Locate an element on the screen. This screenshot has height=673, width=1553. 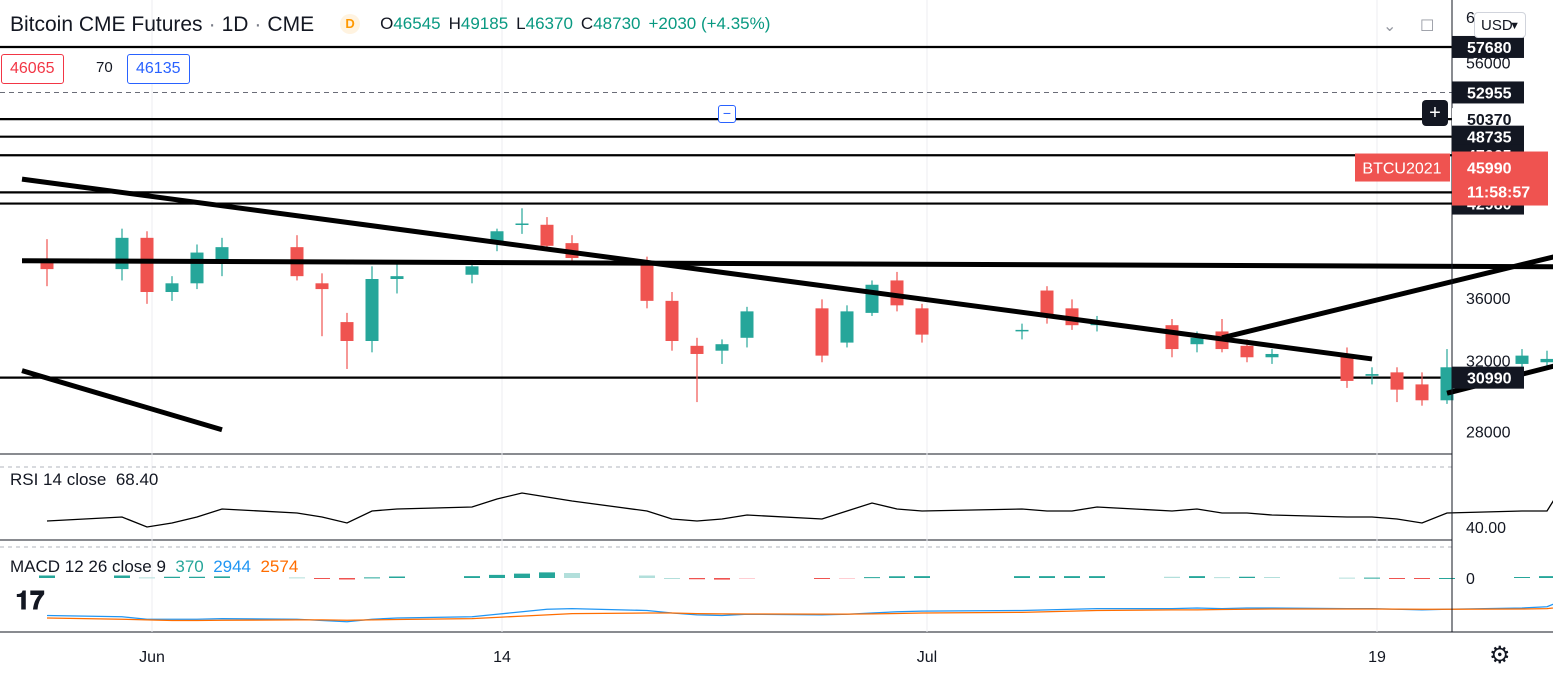
symbol-title: Bitcoin CME Futures is located at coordinates (106, 24).